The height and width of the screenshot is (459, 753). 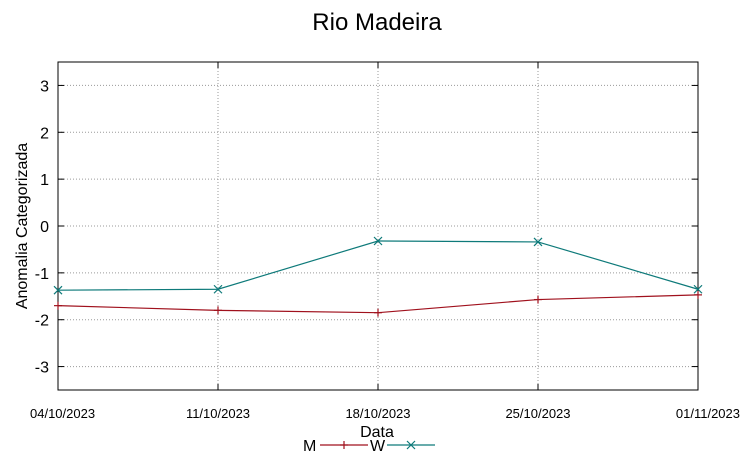 What do you see at coordinates (309, 446) in the screenshot?
I see `legend-label-m: M` at bounding box center [309, 446].